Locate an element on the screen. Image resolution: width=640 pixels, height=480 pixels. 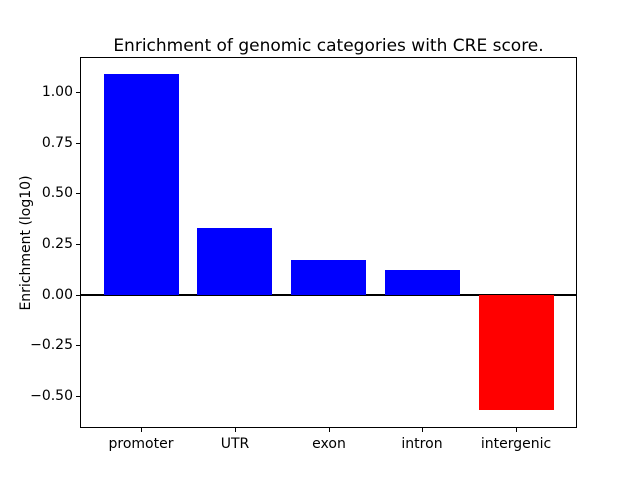
bar-UTR is located at coordinates (235, 261).